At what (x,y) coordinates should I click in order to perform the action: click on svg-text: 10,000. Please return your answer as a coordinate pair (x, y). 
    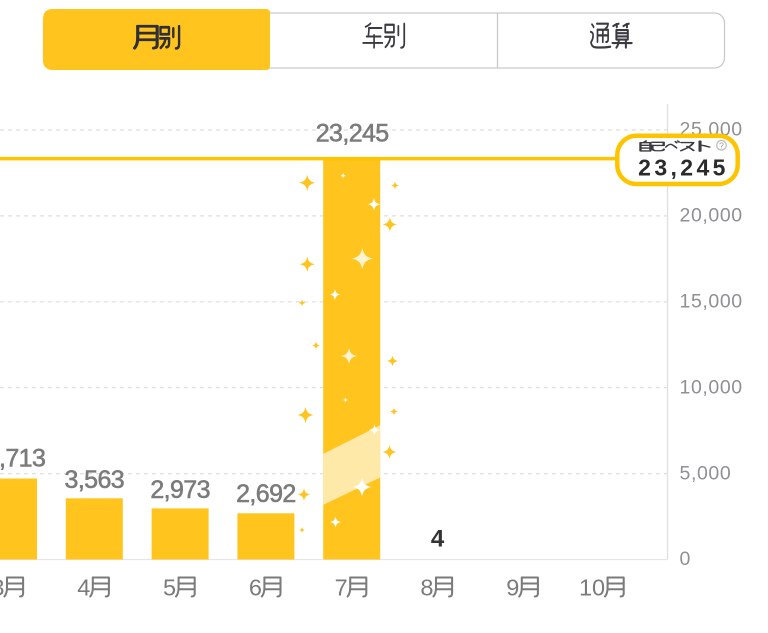
    Looking at the image, I should click on (711, 387).